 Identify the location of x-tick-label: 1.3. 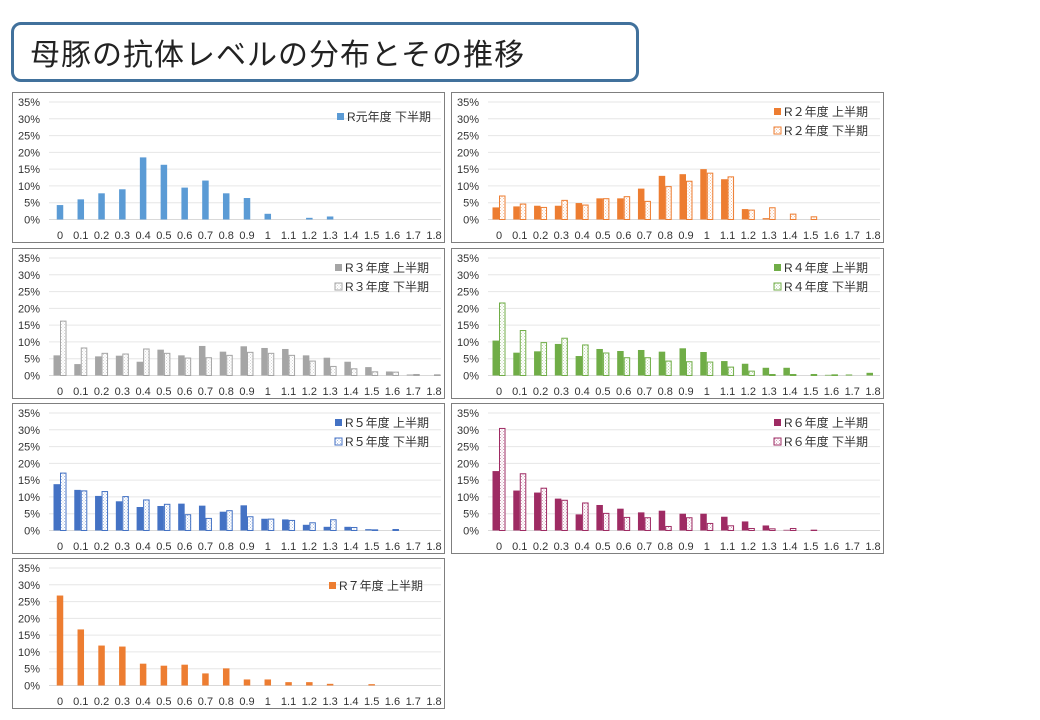
(768, 392).